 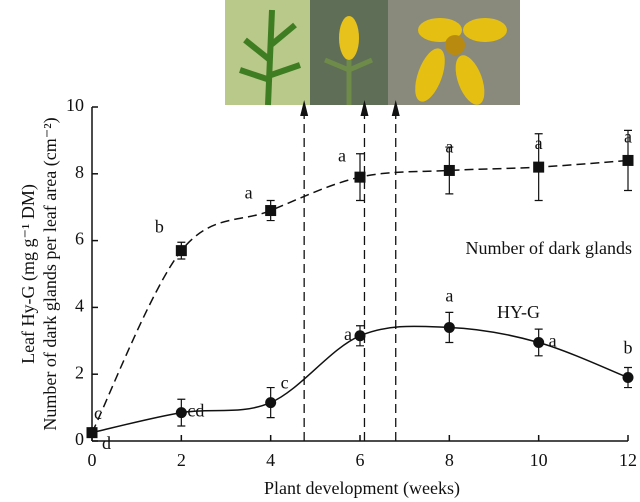 What do you see at coordinates (79, 172) in the screenshot?
I see `y-tick-label: 8` at bounding box center [79, 172].